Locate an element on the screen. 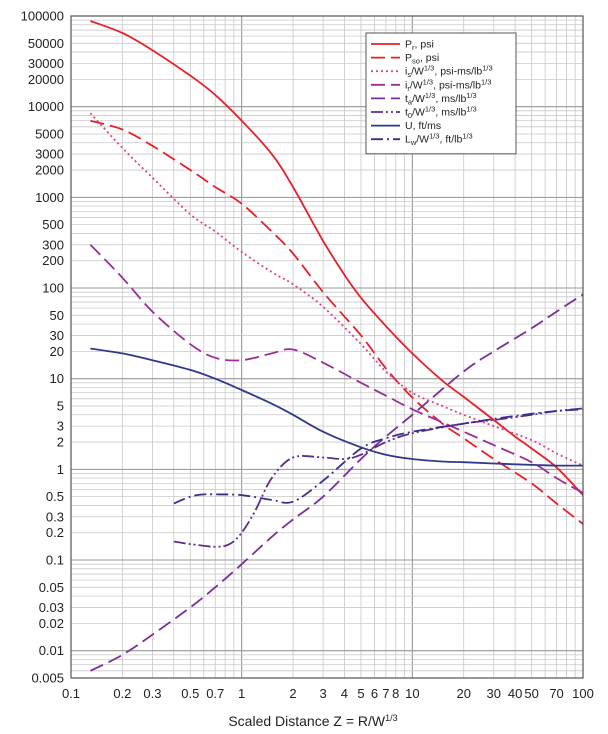 This screenshot has height=734, width=608. y-tick-label: 0.005 is located at coordinates (47, 678).